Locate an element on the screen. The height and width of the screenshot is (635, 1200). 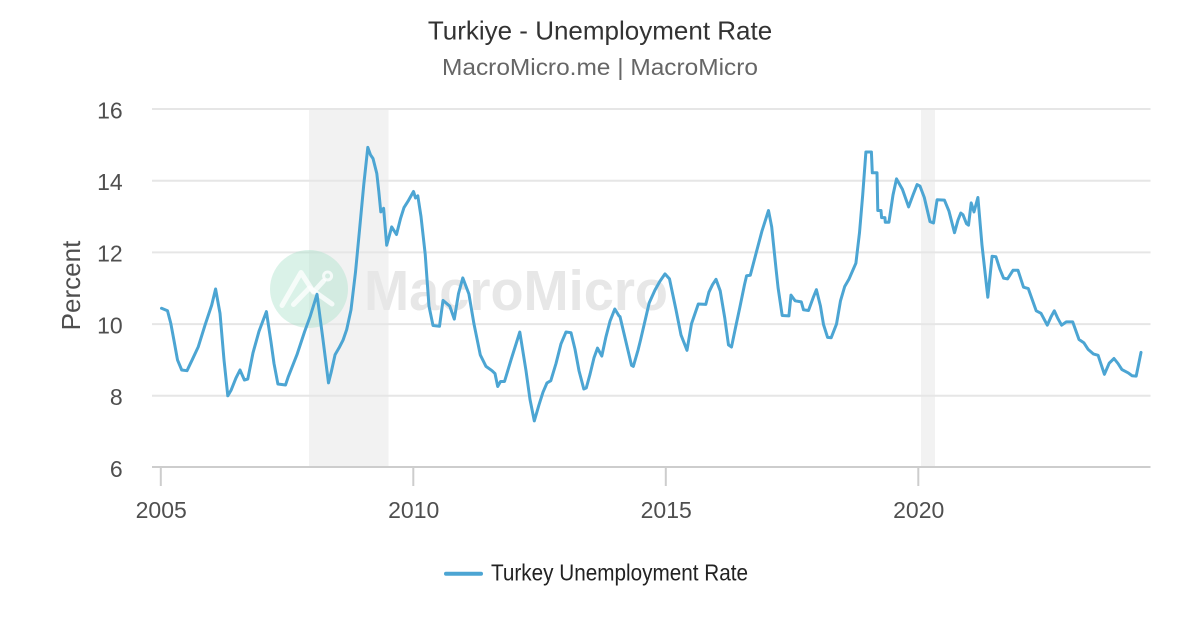
svg-text: 12 is located at coordinates (110, 254).